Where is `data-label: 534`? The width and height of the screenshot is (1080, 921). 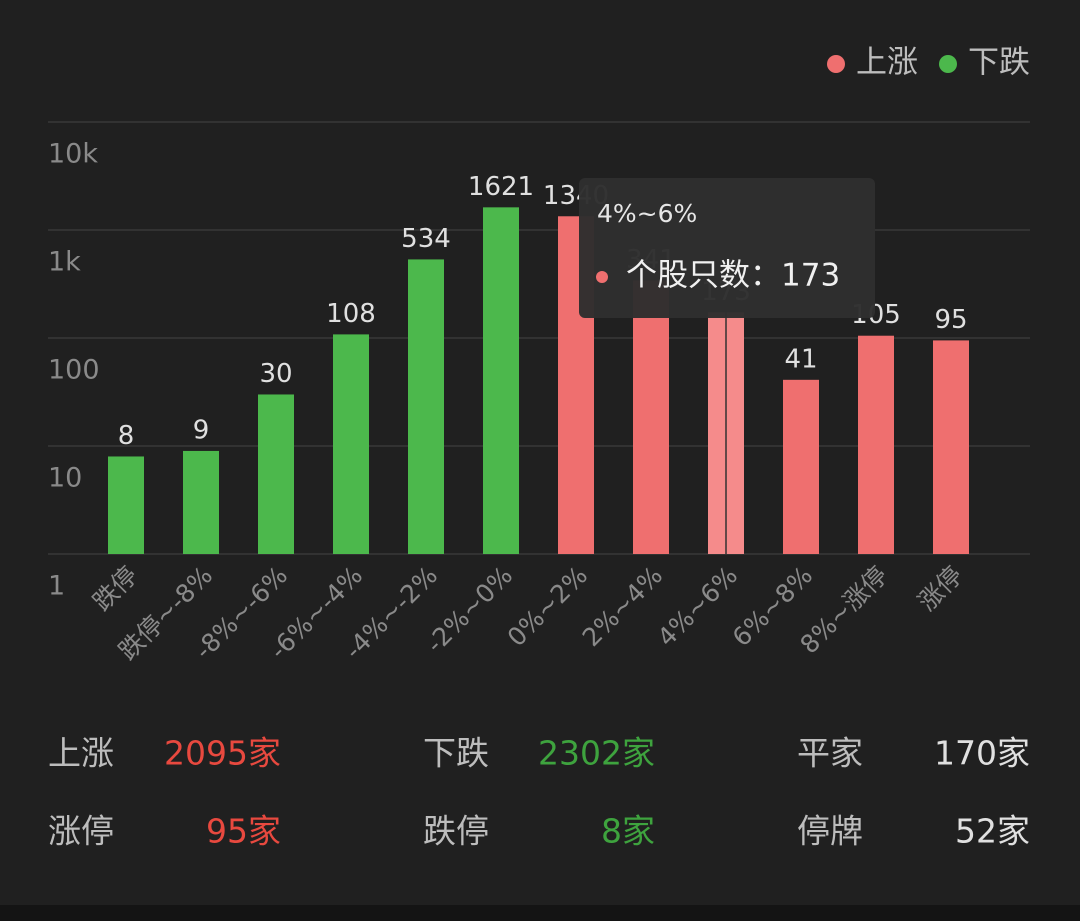 data-label: 534 is located at coordinates (426, 239).